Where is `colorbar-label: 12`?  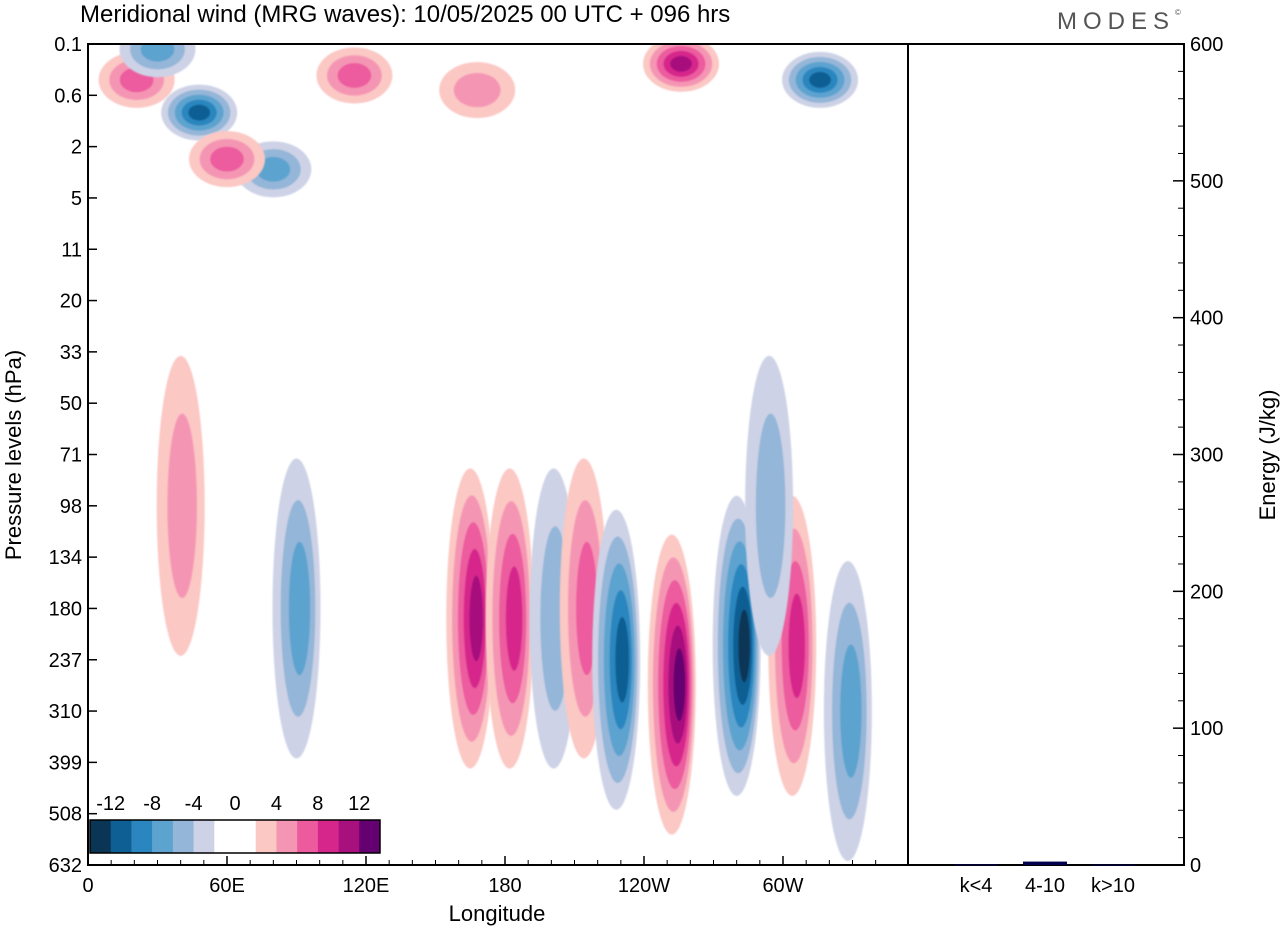 colorbar-label: 12 is located at coordinates (359, 804).